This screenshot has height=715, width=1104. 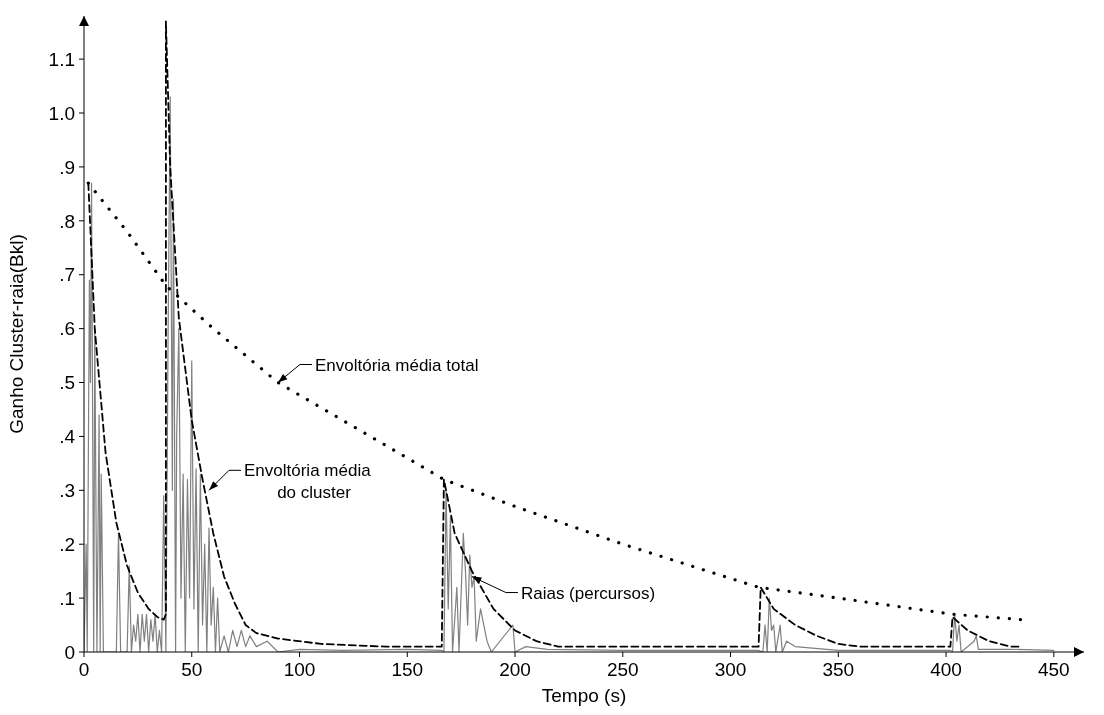 I want to click on x-tick-label: 250, so click(x=622, y=670).